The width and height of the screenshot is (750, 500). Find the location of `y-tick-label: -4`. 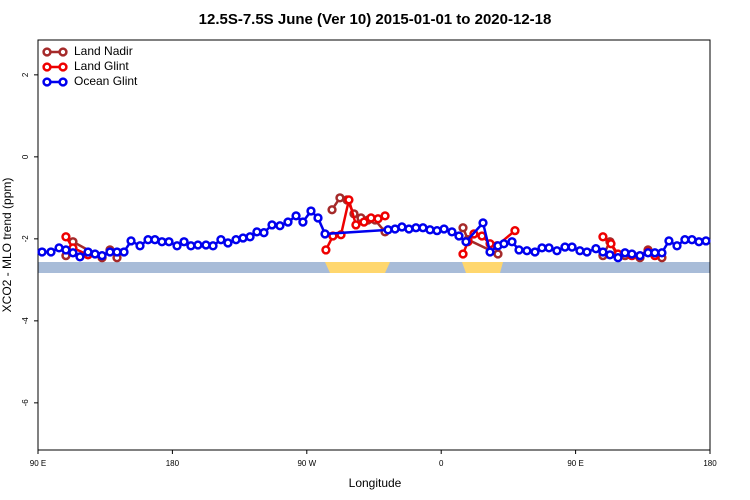

y-tick-label: -4 is located at coordinates (25, 321).